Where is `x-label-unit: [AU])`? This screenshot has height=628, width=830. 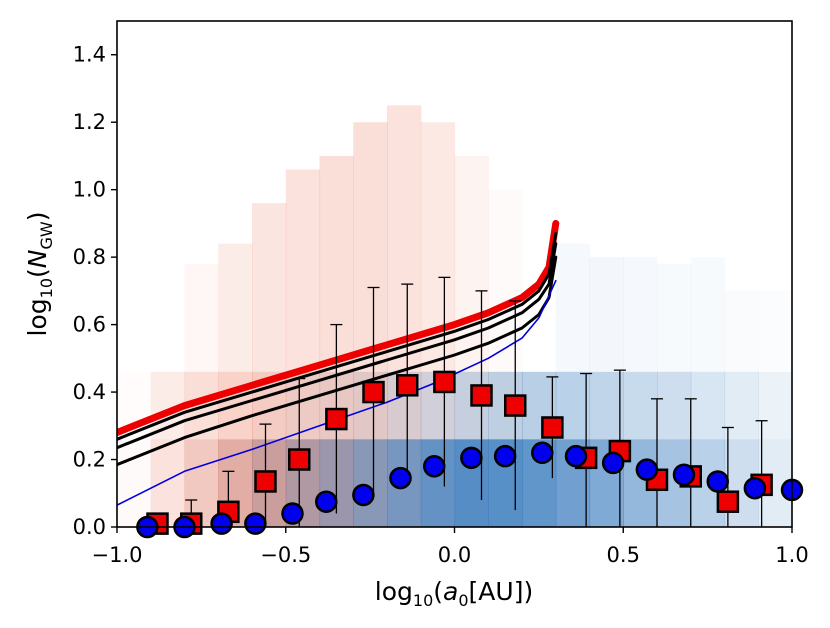 x-label-unit: [AU]) is located at coordinates (501, 591).